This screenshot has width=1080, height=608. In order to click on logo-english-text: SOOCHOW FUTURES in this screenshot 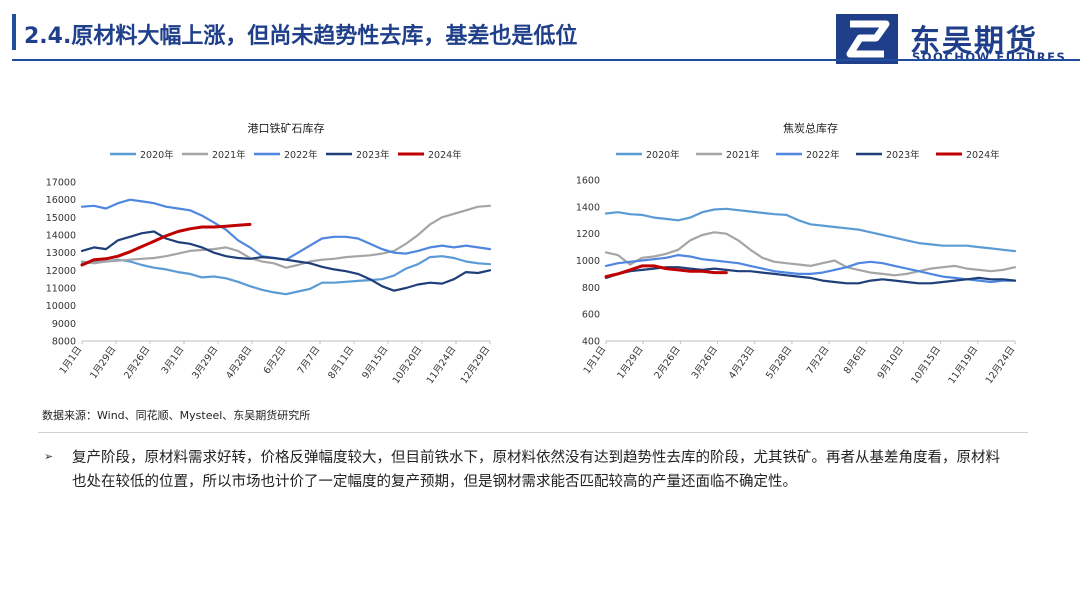, I will do `click(989, 57)`.